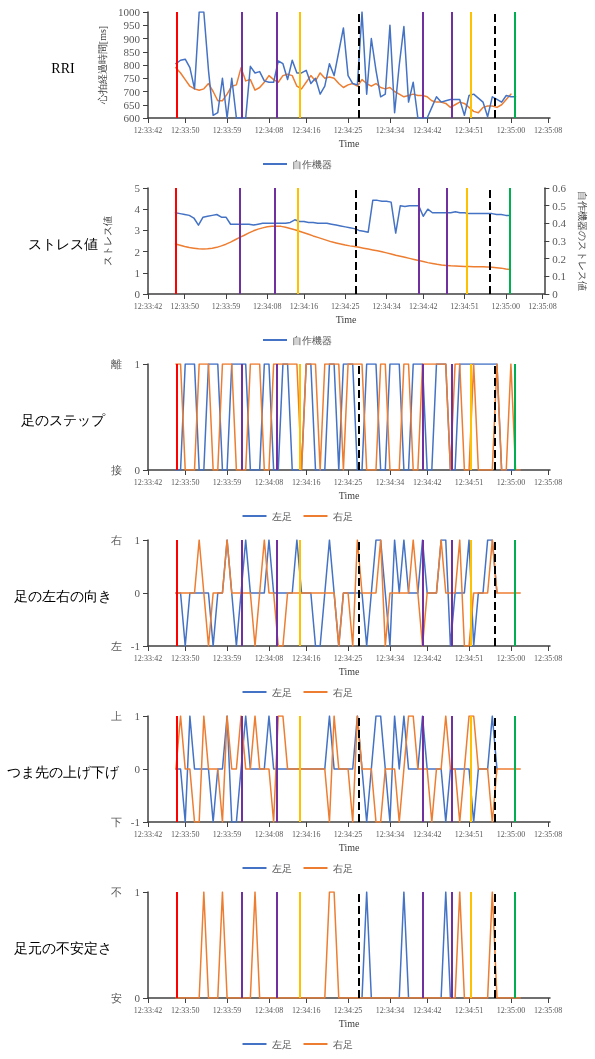  Describe the element at coordinates (132, 104) in the screenshot. I see `y-tick-label: 650` at that location.